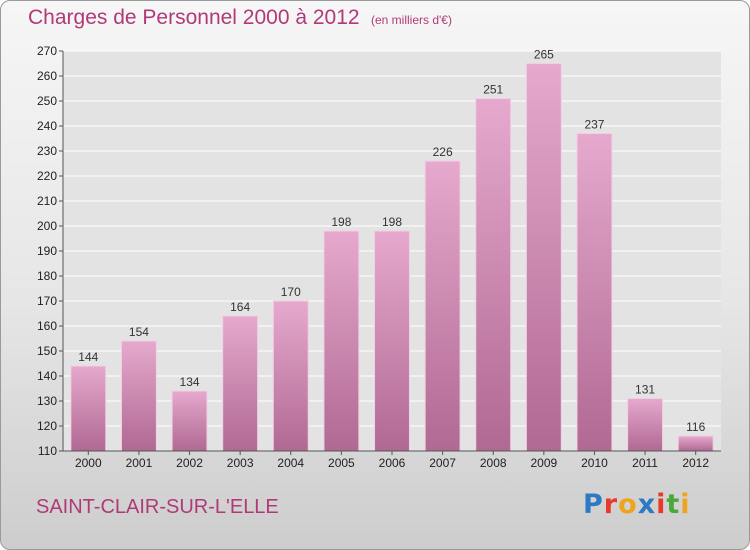 The height and width of the screenshot is (550, 750). I want to click on data-label-2005: 198, so click(341, 222).